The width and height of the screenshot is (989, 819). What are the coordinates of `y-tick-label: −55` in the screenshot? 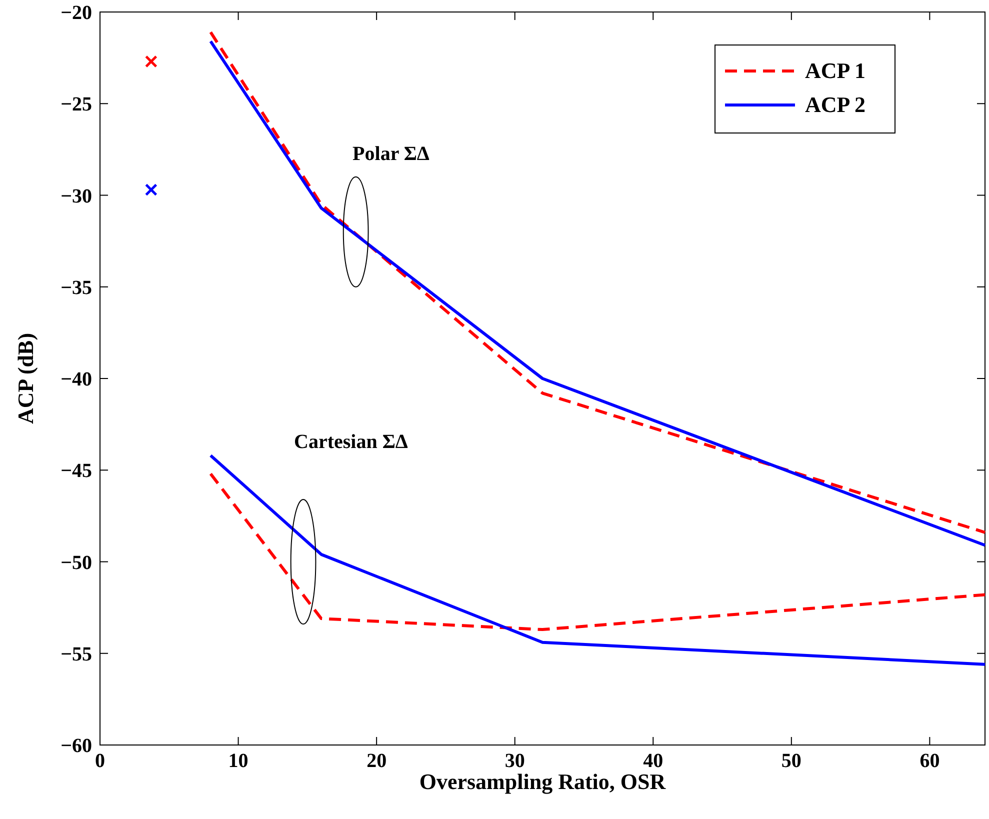 It's located at (76, 654).